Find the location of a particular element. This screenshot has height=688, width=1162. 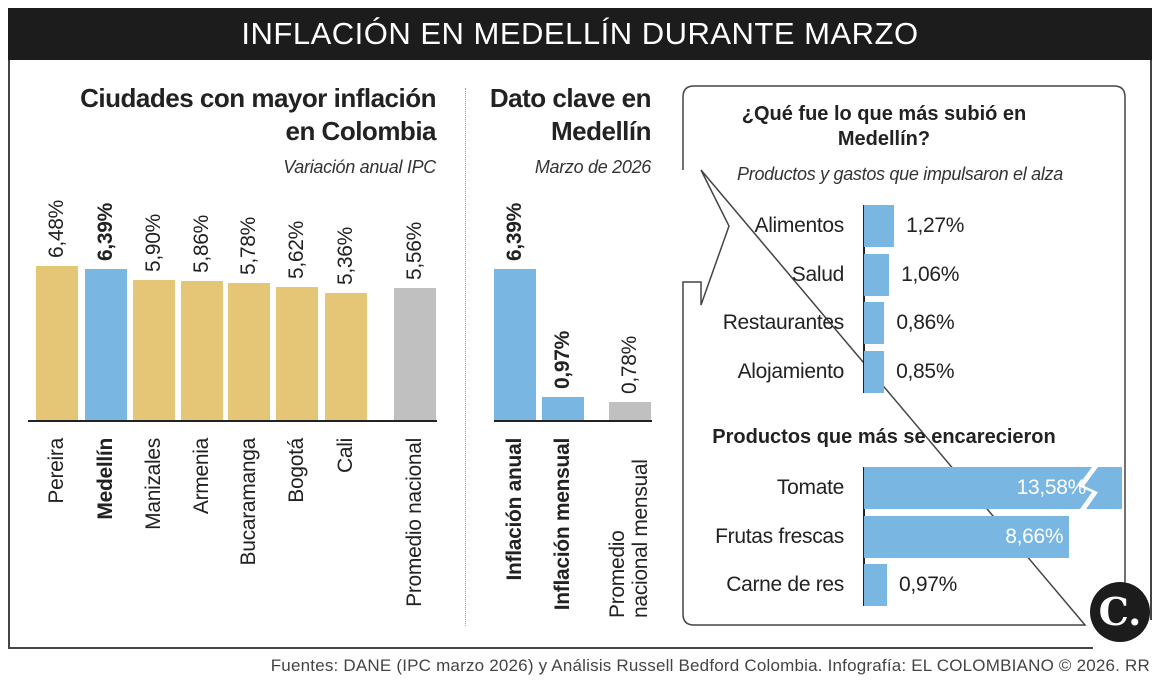

axis-break-mark is located at coordinates (1088, 488).